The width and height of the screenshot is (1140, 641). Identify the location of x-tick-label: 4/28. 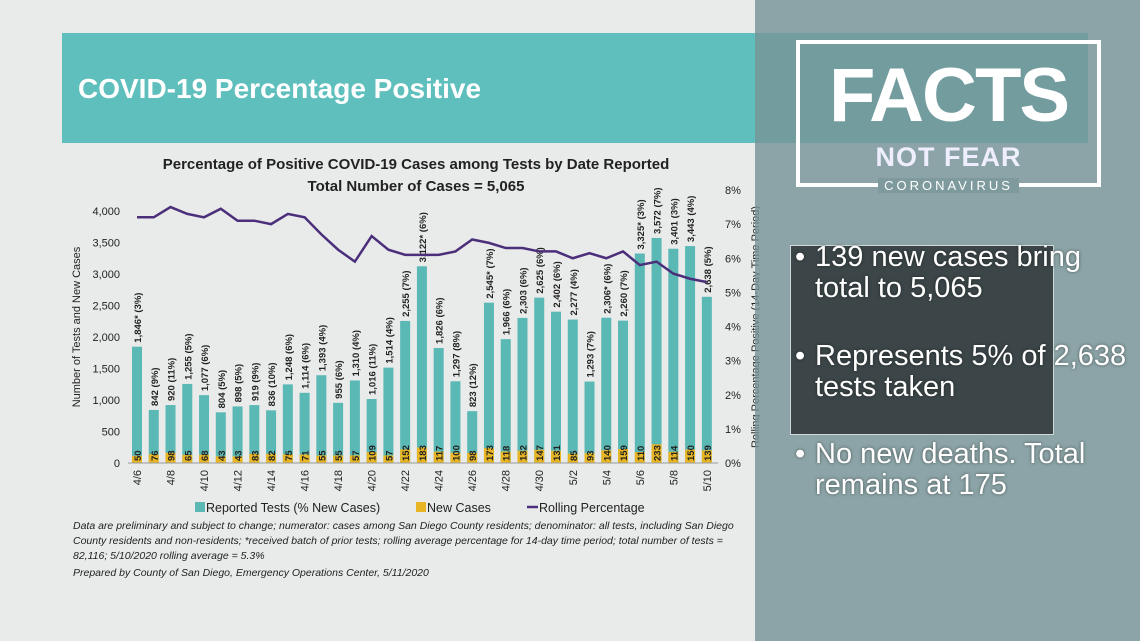
(507, 480).